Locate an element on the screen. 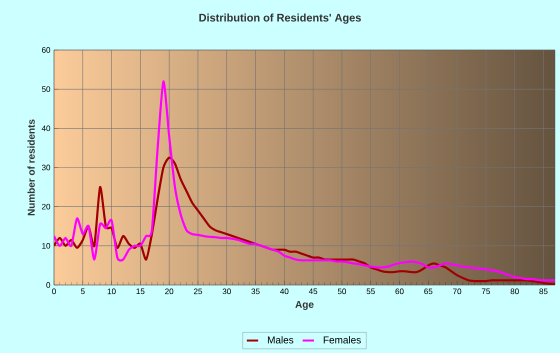 The width and height of the screenshot is (560, 353). chart-title: Distribution of Residents' Ages is located at coordinates (280, 19).